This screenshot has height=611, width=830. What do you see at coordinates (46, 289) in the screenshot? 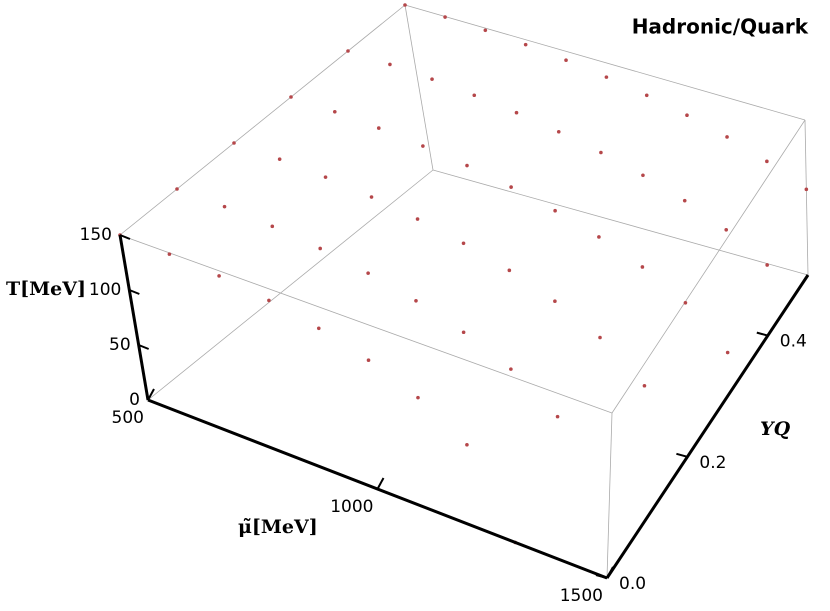
I see `z-axis-label: T[MeV]` at bounding box center [46, 289].